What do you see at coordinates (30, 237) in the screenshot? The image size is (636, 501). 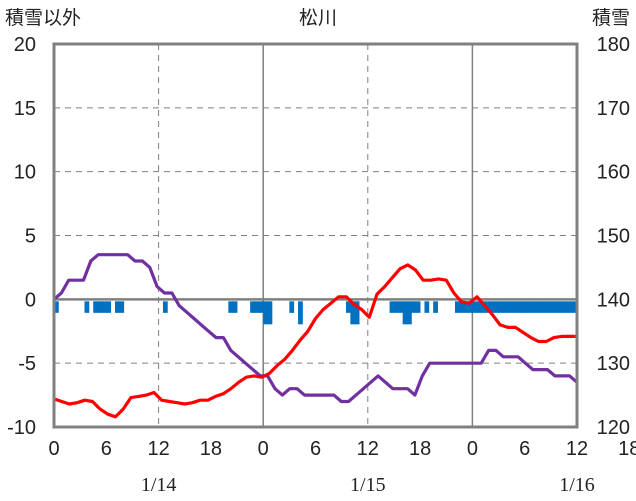 I see `y-left-tick-label: 5` at bounding box center [30, 237].